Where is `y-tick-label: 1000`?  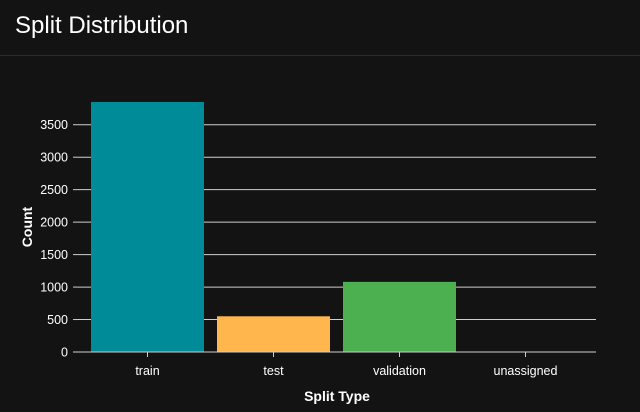 y-tick-label: 1000 is located at coordinates (54, 288).